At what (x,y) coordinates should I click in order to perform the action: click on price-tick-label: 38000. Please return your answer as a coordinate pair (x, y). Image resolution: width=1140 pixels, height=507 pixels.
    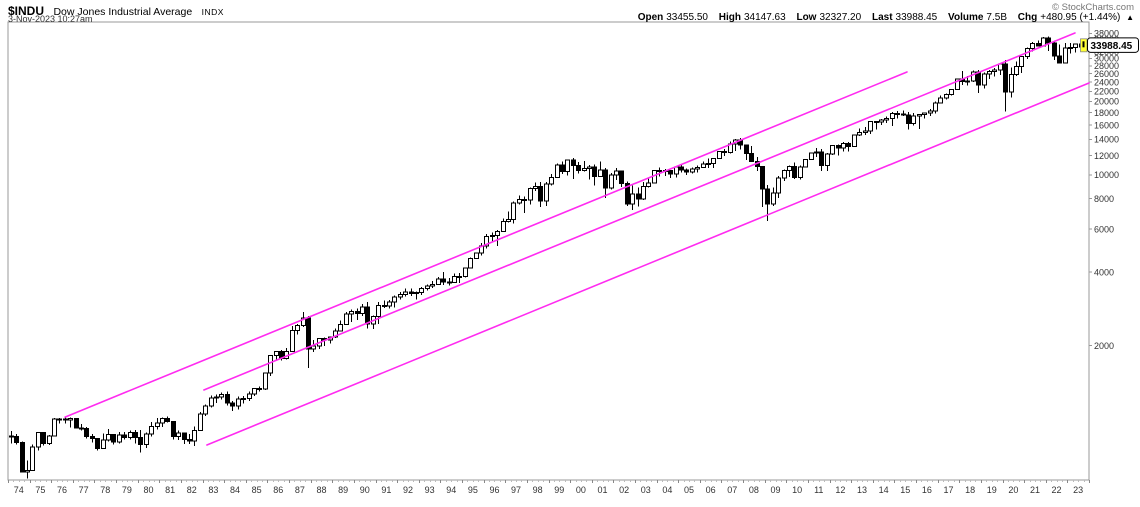
    Looking at the image, I should click on (1106, 34).